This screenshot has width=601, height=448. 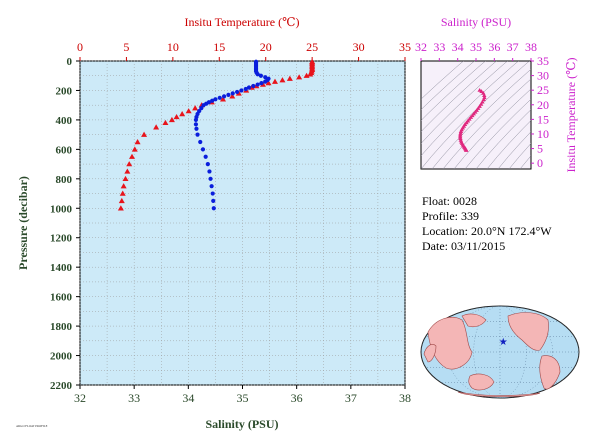 I want to click on ts-salinity-tick-labels: 32 33 34 35 36 37 38, so click(x=476, y=50).